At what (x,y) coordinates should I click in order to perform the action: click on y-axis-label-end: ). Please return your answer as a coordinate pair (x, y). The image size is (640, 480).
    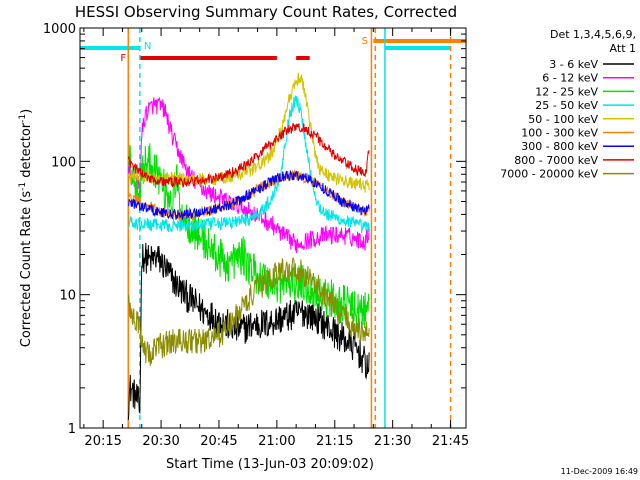
    Looking at the image, I should click on (26, 111).